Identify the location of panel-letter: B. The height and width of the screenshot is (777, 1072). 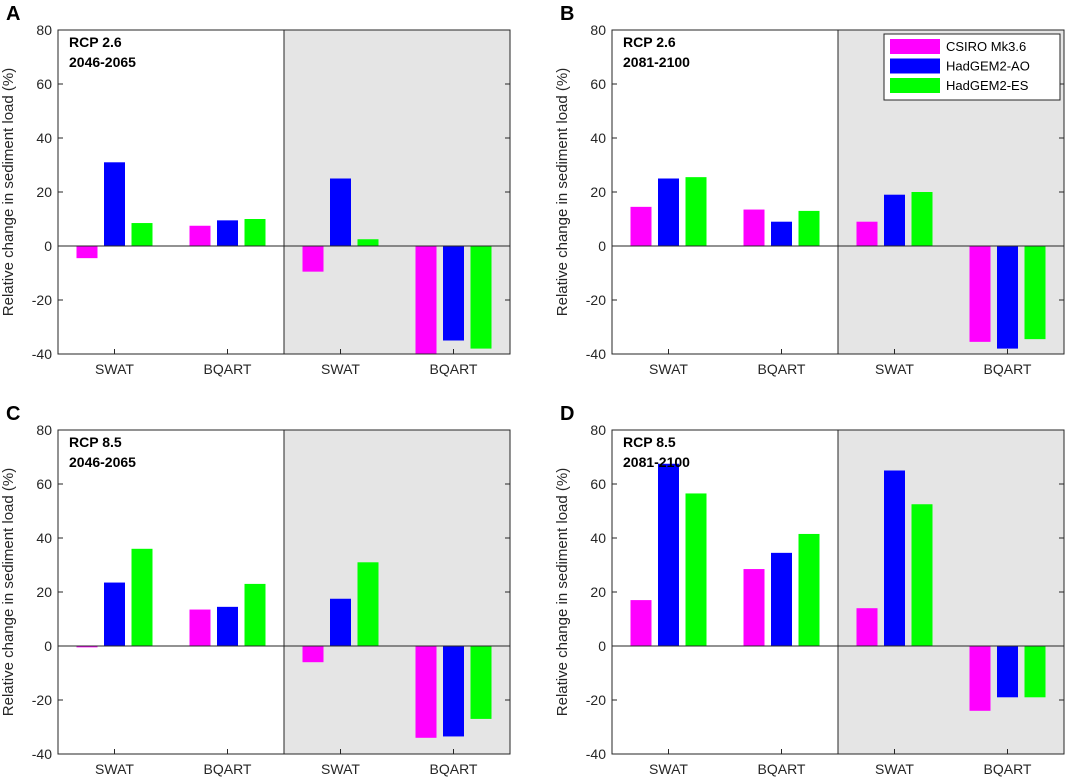
(567, 14).